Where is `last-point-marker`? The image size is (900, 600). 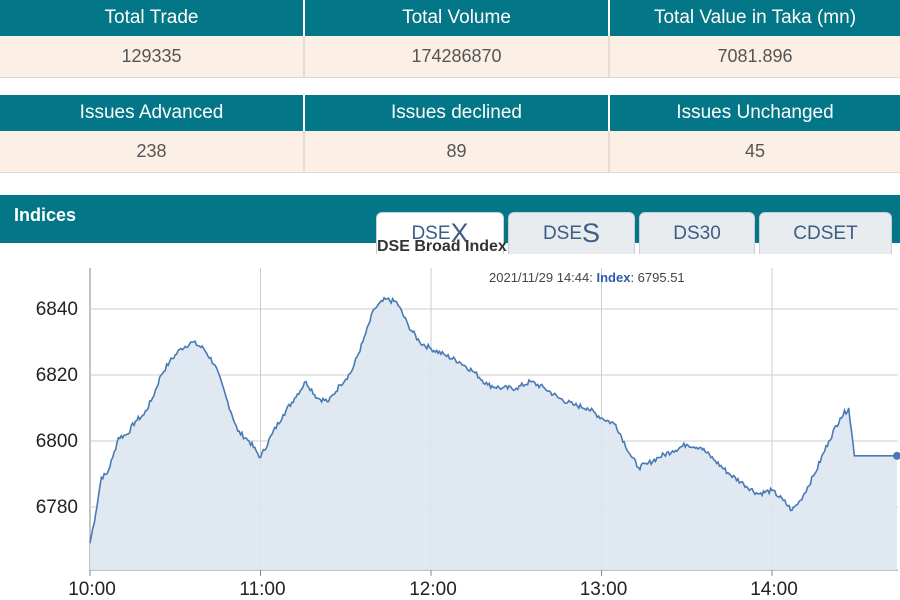
last-point-marker is located at coordinates (896, 455).